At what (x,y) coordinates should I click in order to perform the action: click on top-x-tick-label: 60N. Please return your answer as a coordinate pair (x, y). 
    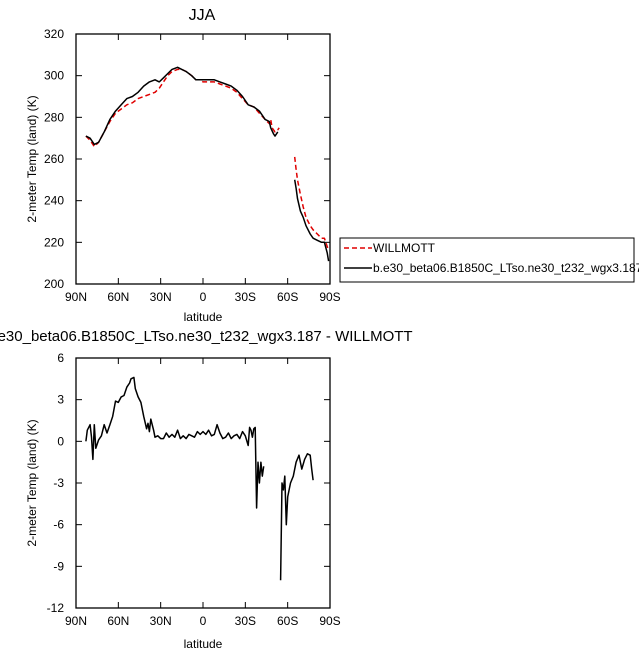
    Looking at the image, I should click on (118, 297).